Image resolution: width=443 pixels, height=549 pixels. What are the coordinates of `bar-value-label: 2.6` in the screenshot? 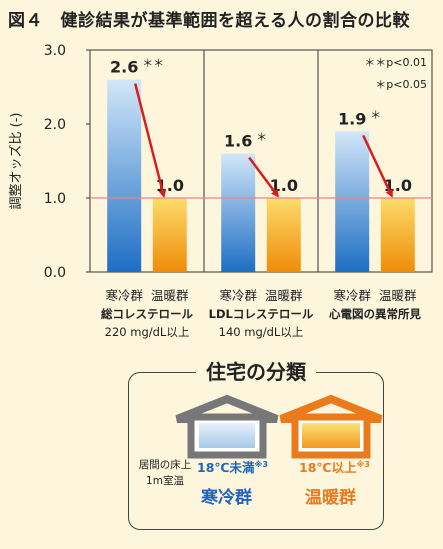 It's located at (124, 67).